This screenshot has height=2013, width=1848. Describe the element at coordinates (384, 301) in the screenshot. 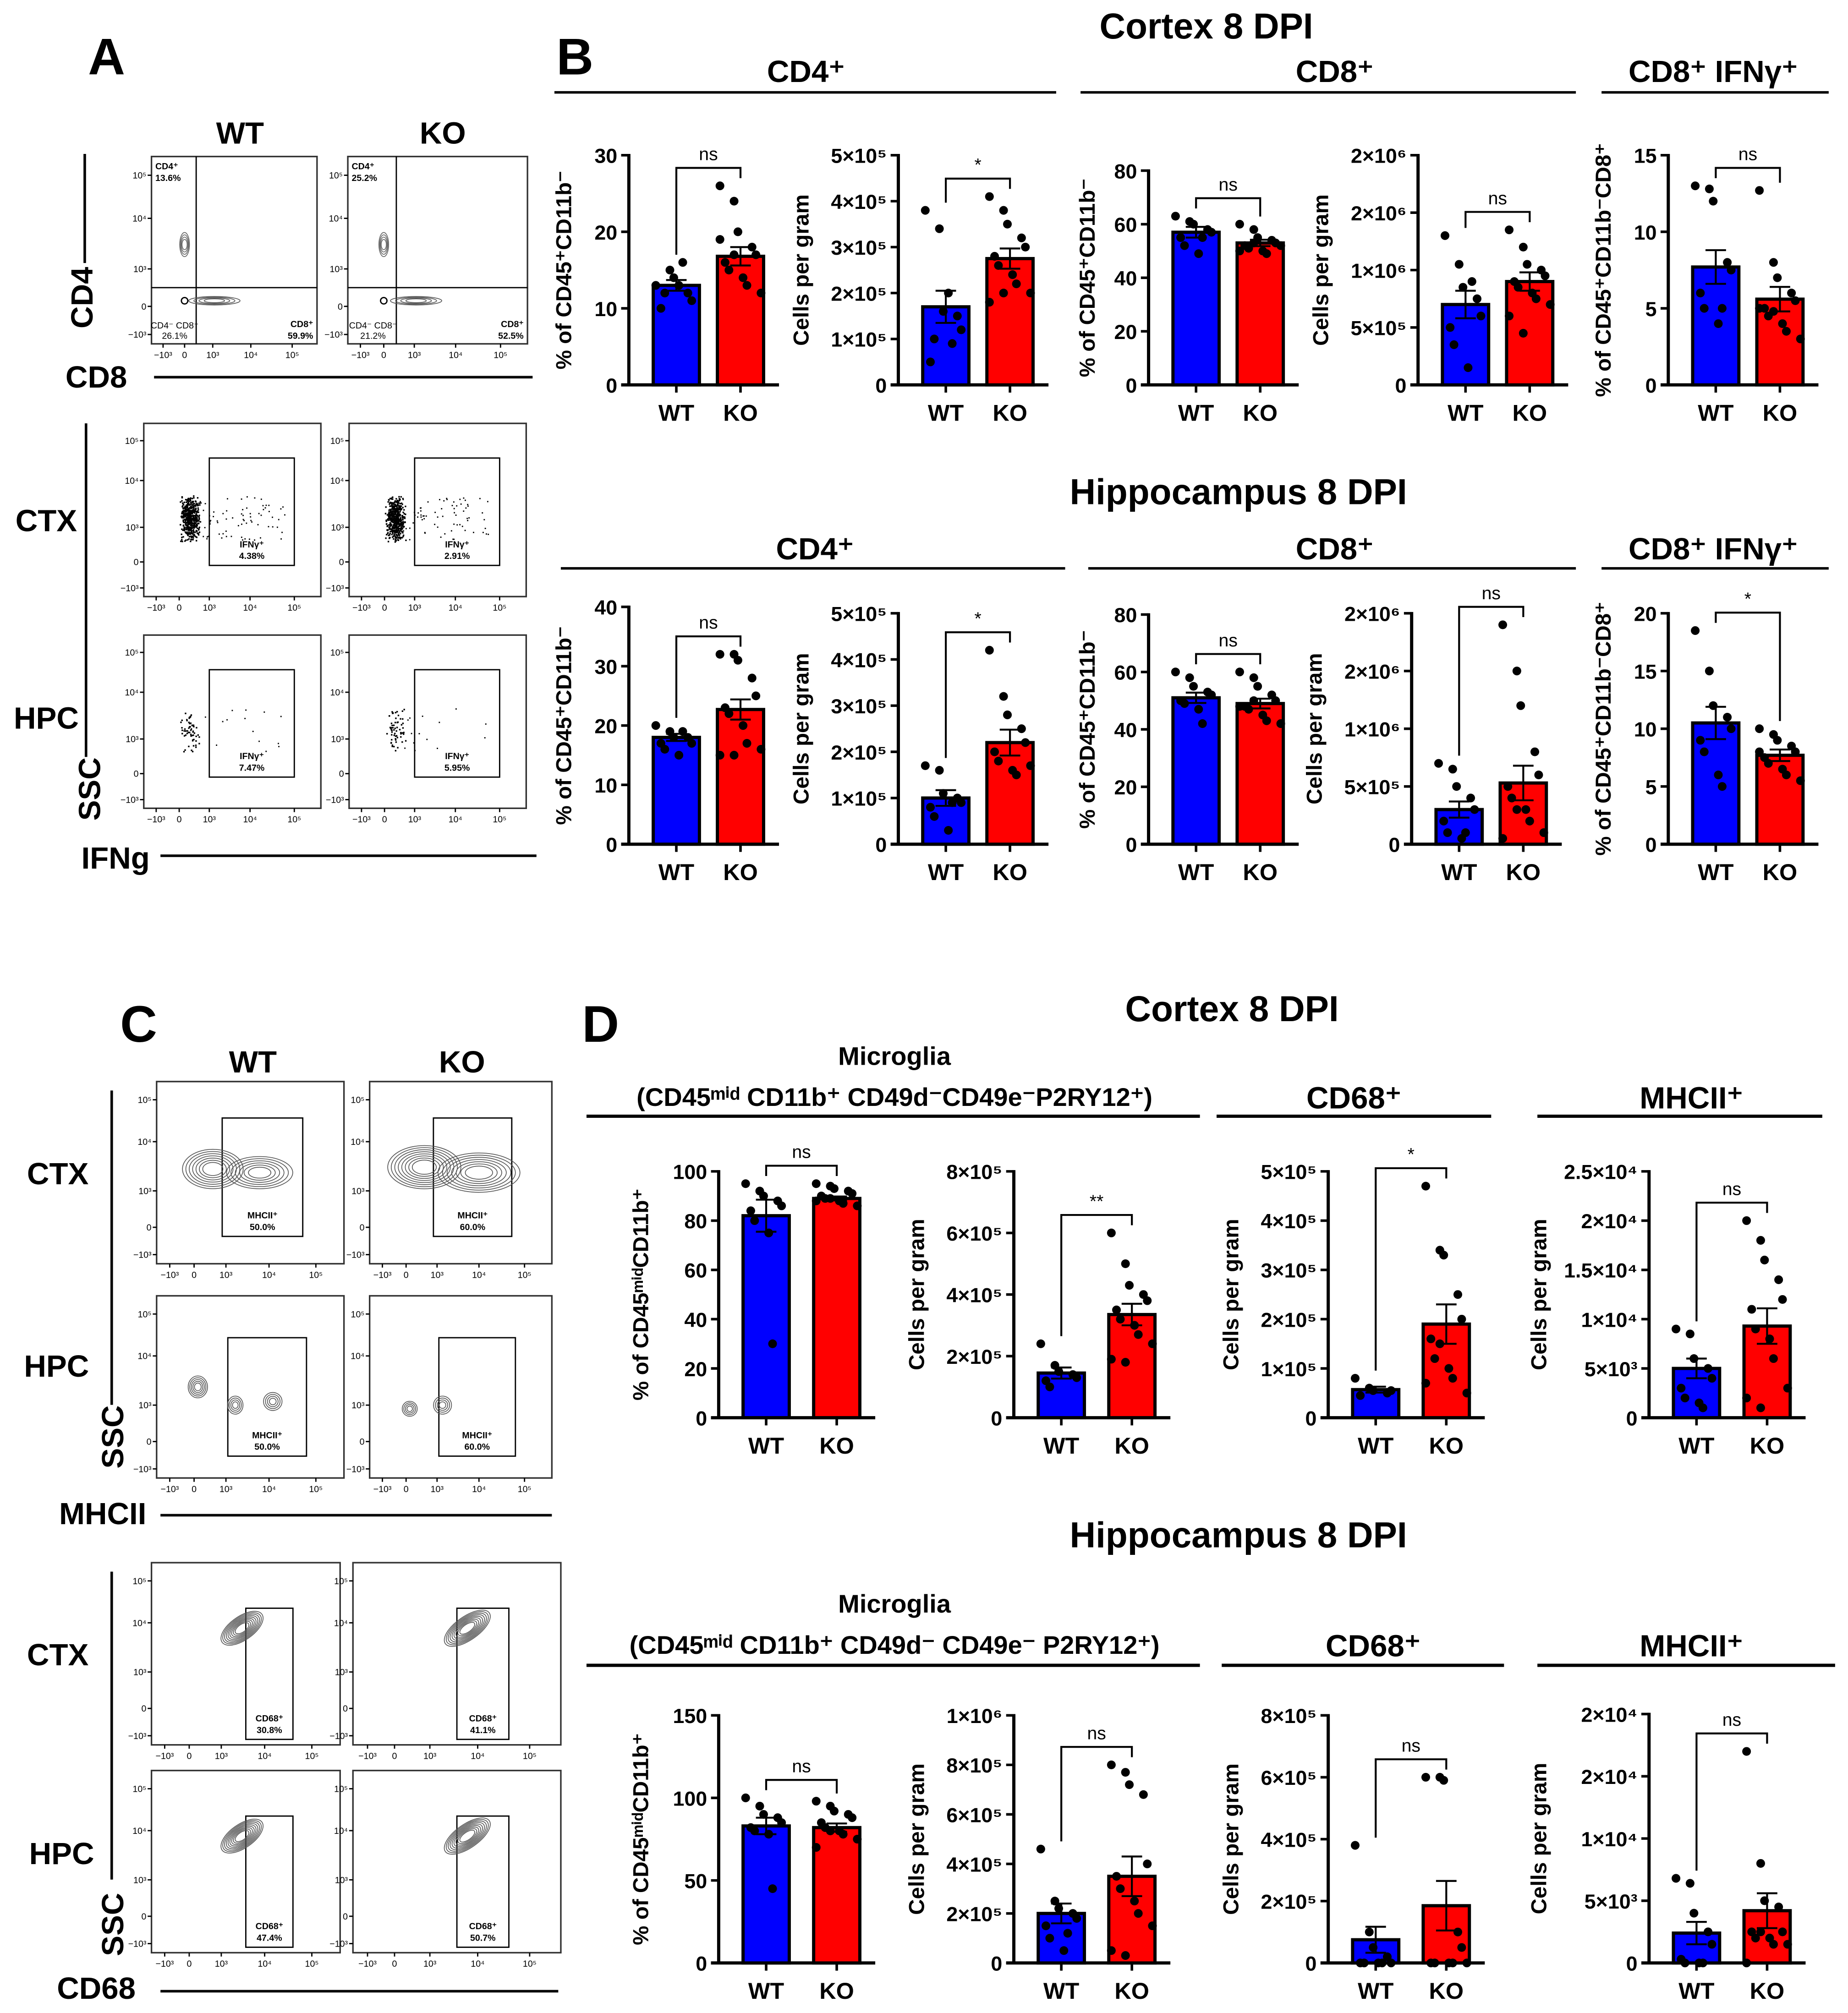

I see `contour-dn` at that location.